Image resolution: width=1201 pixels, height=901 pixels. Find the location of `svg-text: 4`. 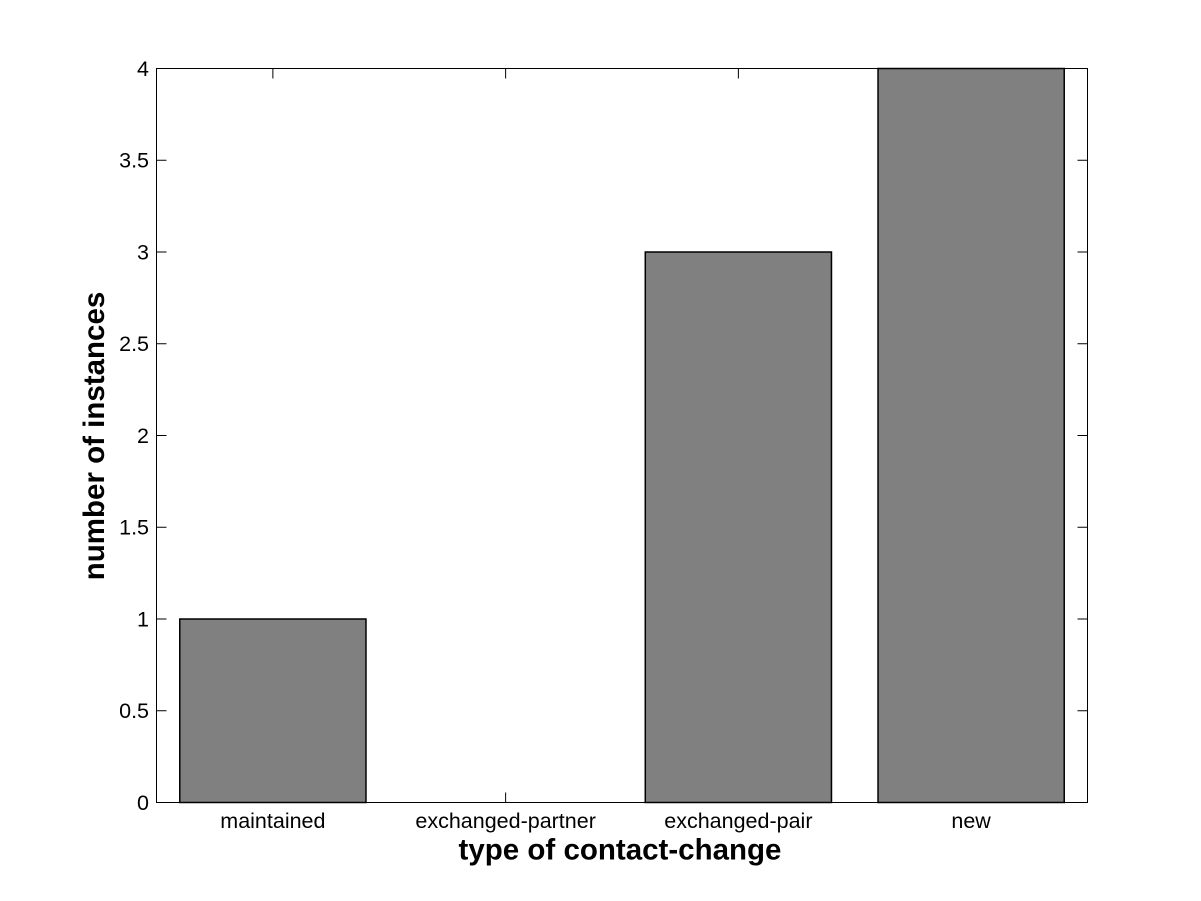

svg-text: 4 is located at coordinates (143, 69).